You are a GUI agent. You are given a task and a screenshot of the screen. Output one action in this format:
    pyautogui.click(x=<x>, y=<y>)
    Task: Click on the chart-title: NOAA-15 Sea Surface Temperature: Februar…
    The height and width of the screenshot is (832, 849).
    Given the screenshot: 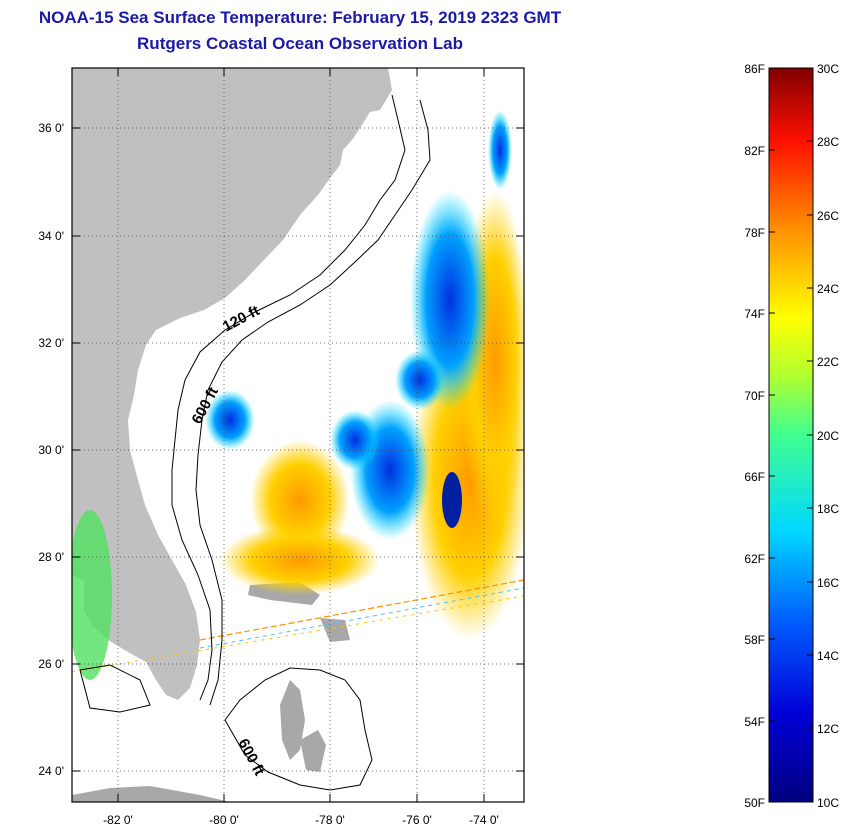 What is the action you would take?
    pyautogui.click(x=300, y=17)
    